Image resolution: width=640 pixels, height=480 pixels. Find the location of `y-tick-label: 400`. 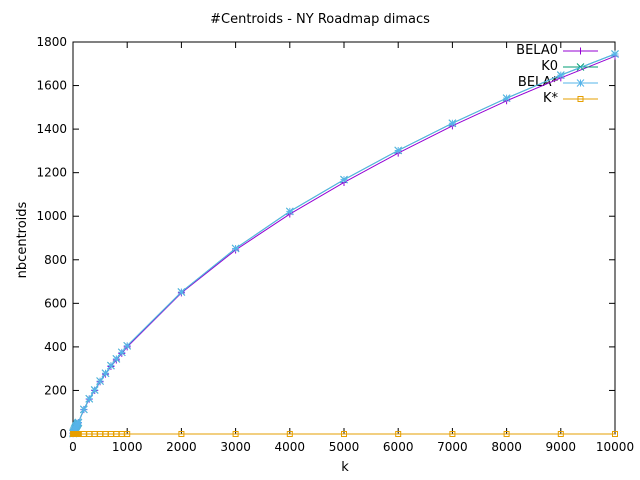

y-tick-label: 400 is located at coordinates (55, 347).